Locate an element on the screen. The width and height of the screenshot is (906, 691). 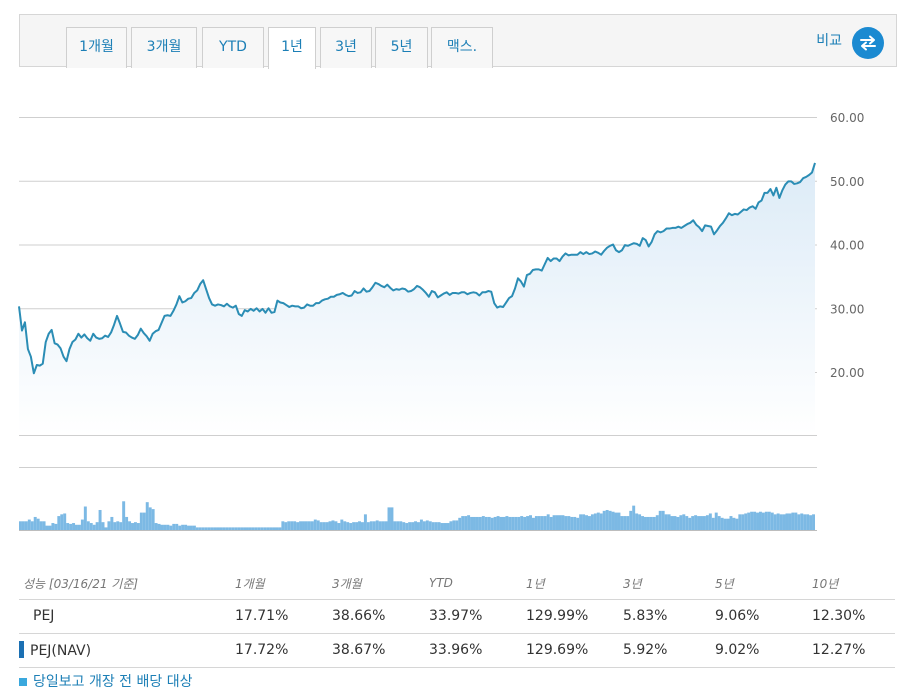
header-3m: 3개월 is located at coordinates (380, 584).